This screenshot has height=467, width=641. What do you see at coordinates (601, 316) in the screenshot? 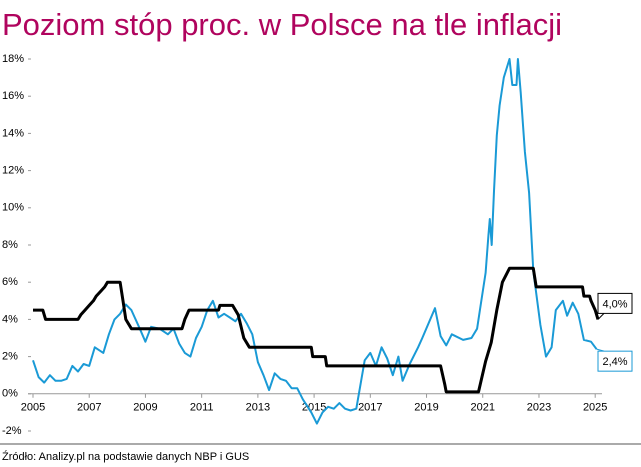
I see `label-leader` at bounding box center [601, 316].